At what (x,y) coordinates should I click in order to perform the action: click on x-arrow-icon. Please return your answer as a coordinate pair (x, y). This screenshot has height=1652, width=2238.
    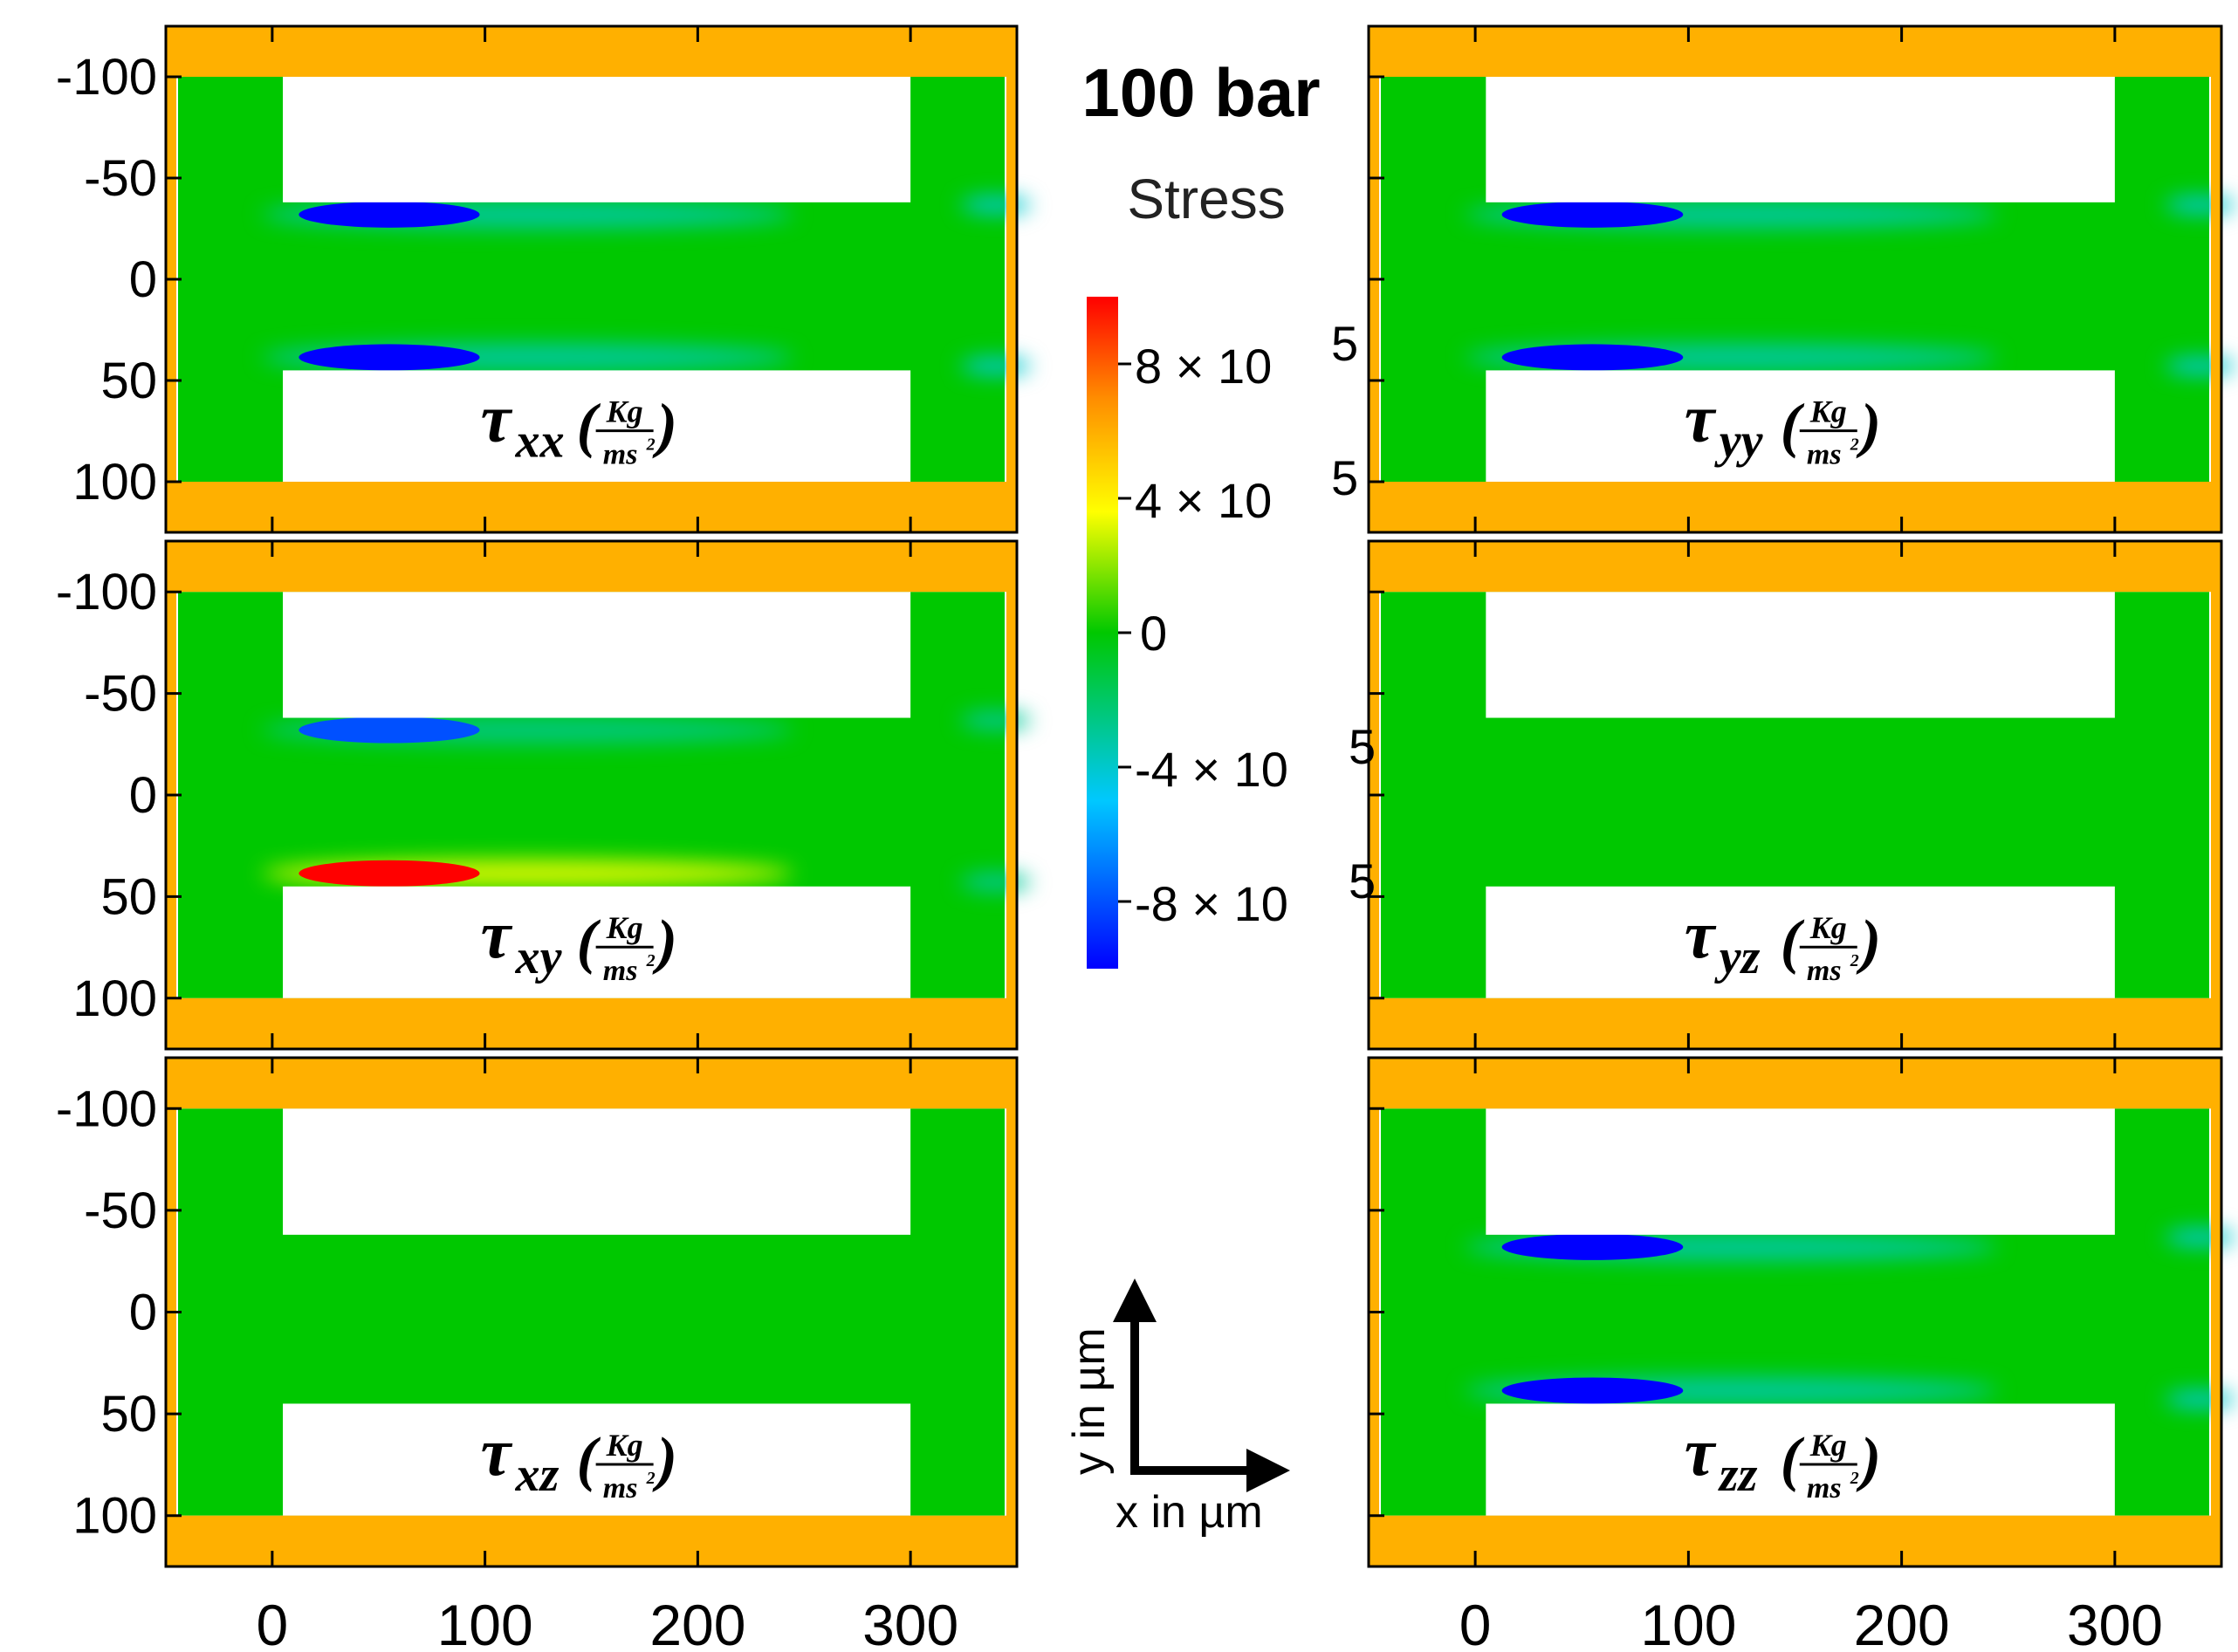
    Looking at the image, I should click on (1268, 1470).